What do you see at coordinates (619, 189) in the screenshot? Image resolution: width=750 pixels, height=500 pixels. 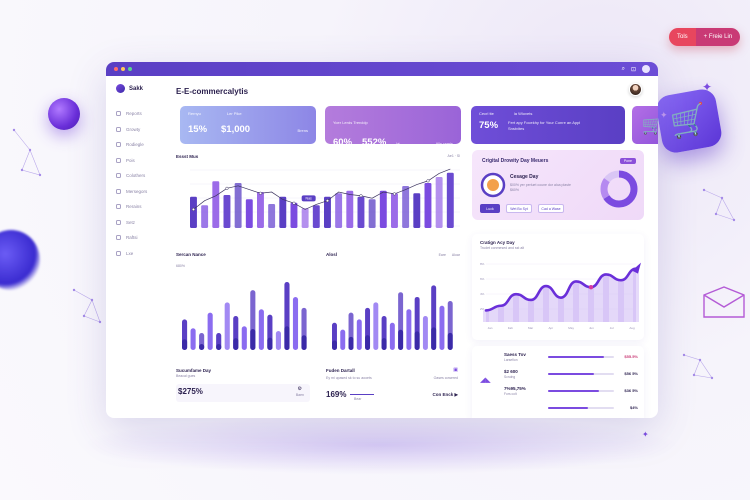 I see `donut-chart` at bounding box center [619, 189].